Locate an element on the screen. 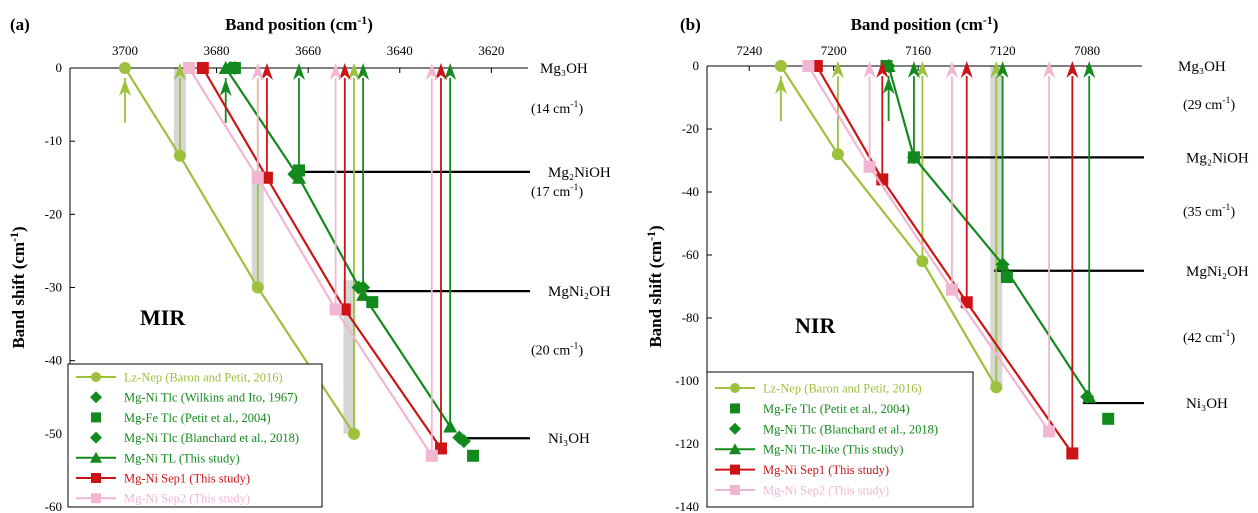 The width and height of the screenshot is (1258, 513). legend-entry: Lz-Nep (Baron and Petit, 2016) is located at coordinates (818, 389).